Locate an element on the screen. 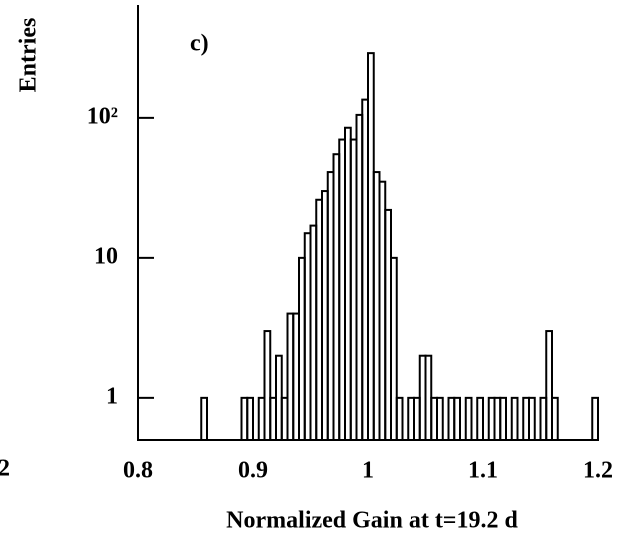 The image size is (628, 545). y-tick-label: 1 is located at coordinates (112, 396).